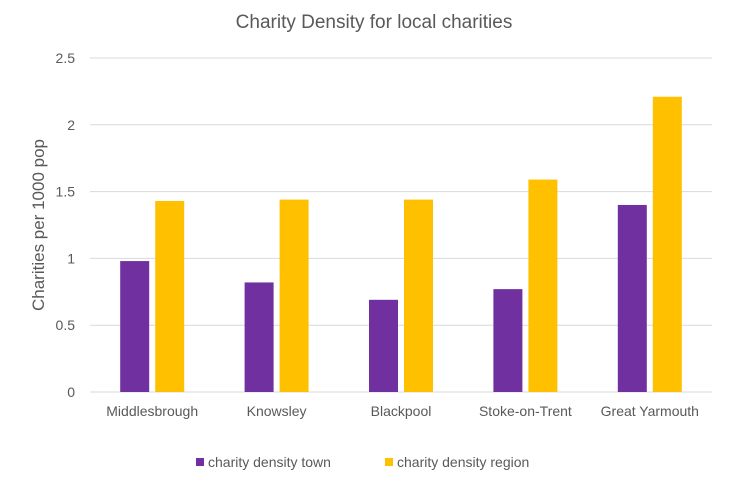  Describe the element at coordinates (71, 125) in the screenshot. I see `y-tick-label: 2` at that location.